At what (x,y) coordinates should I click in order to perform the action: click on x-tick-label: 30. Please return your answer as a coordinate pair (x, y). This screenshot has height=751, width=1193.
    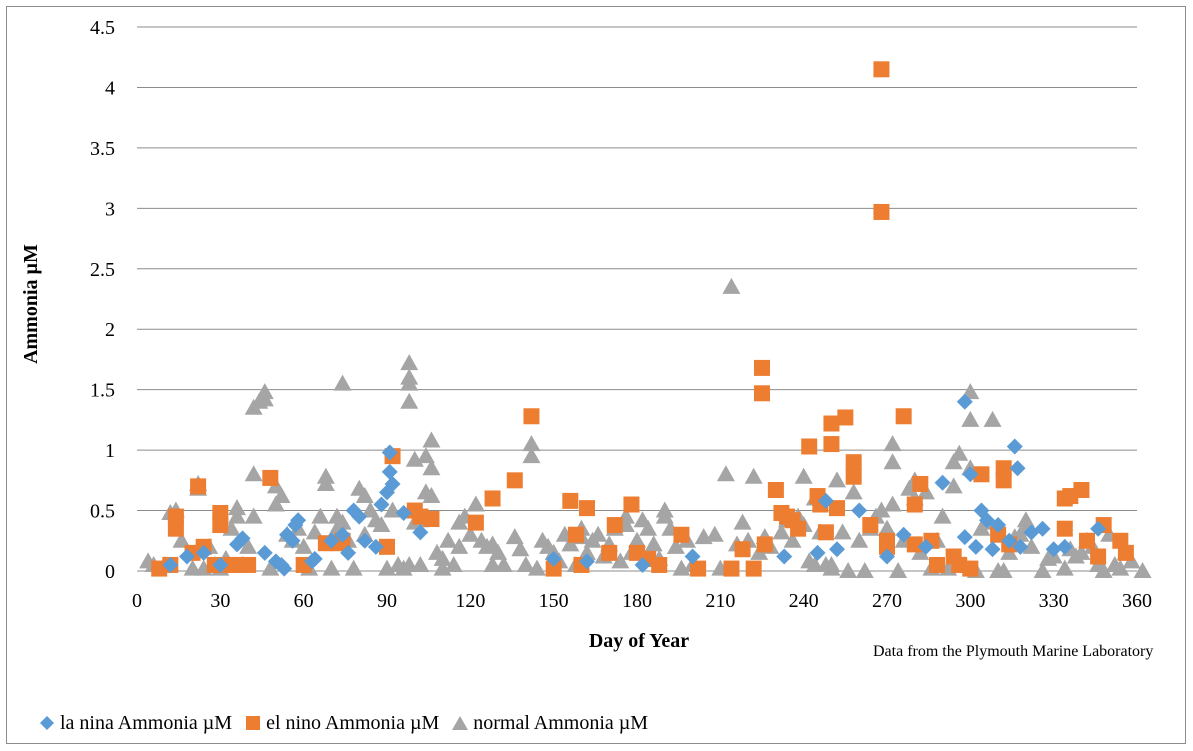
    Looking at the image, I should click on (220, 601).